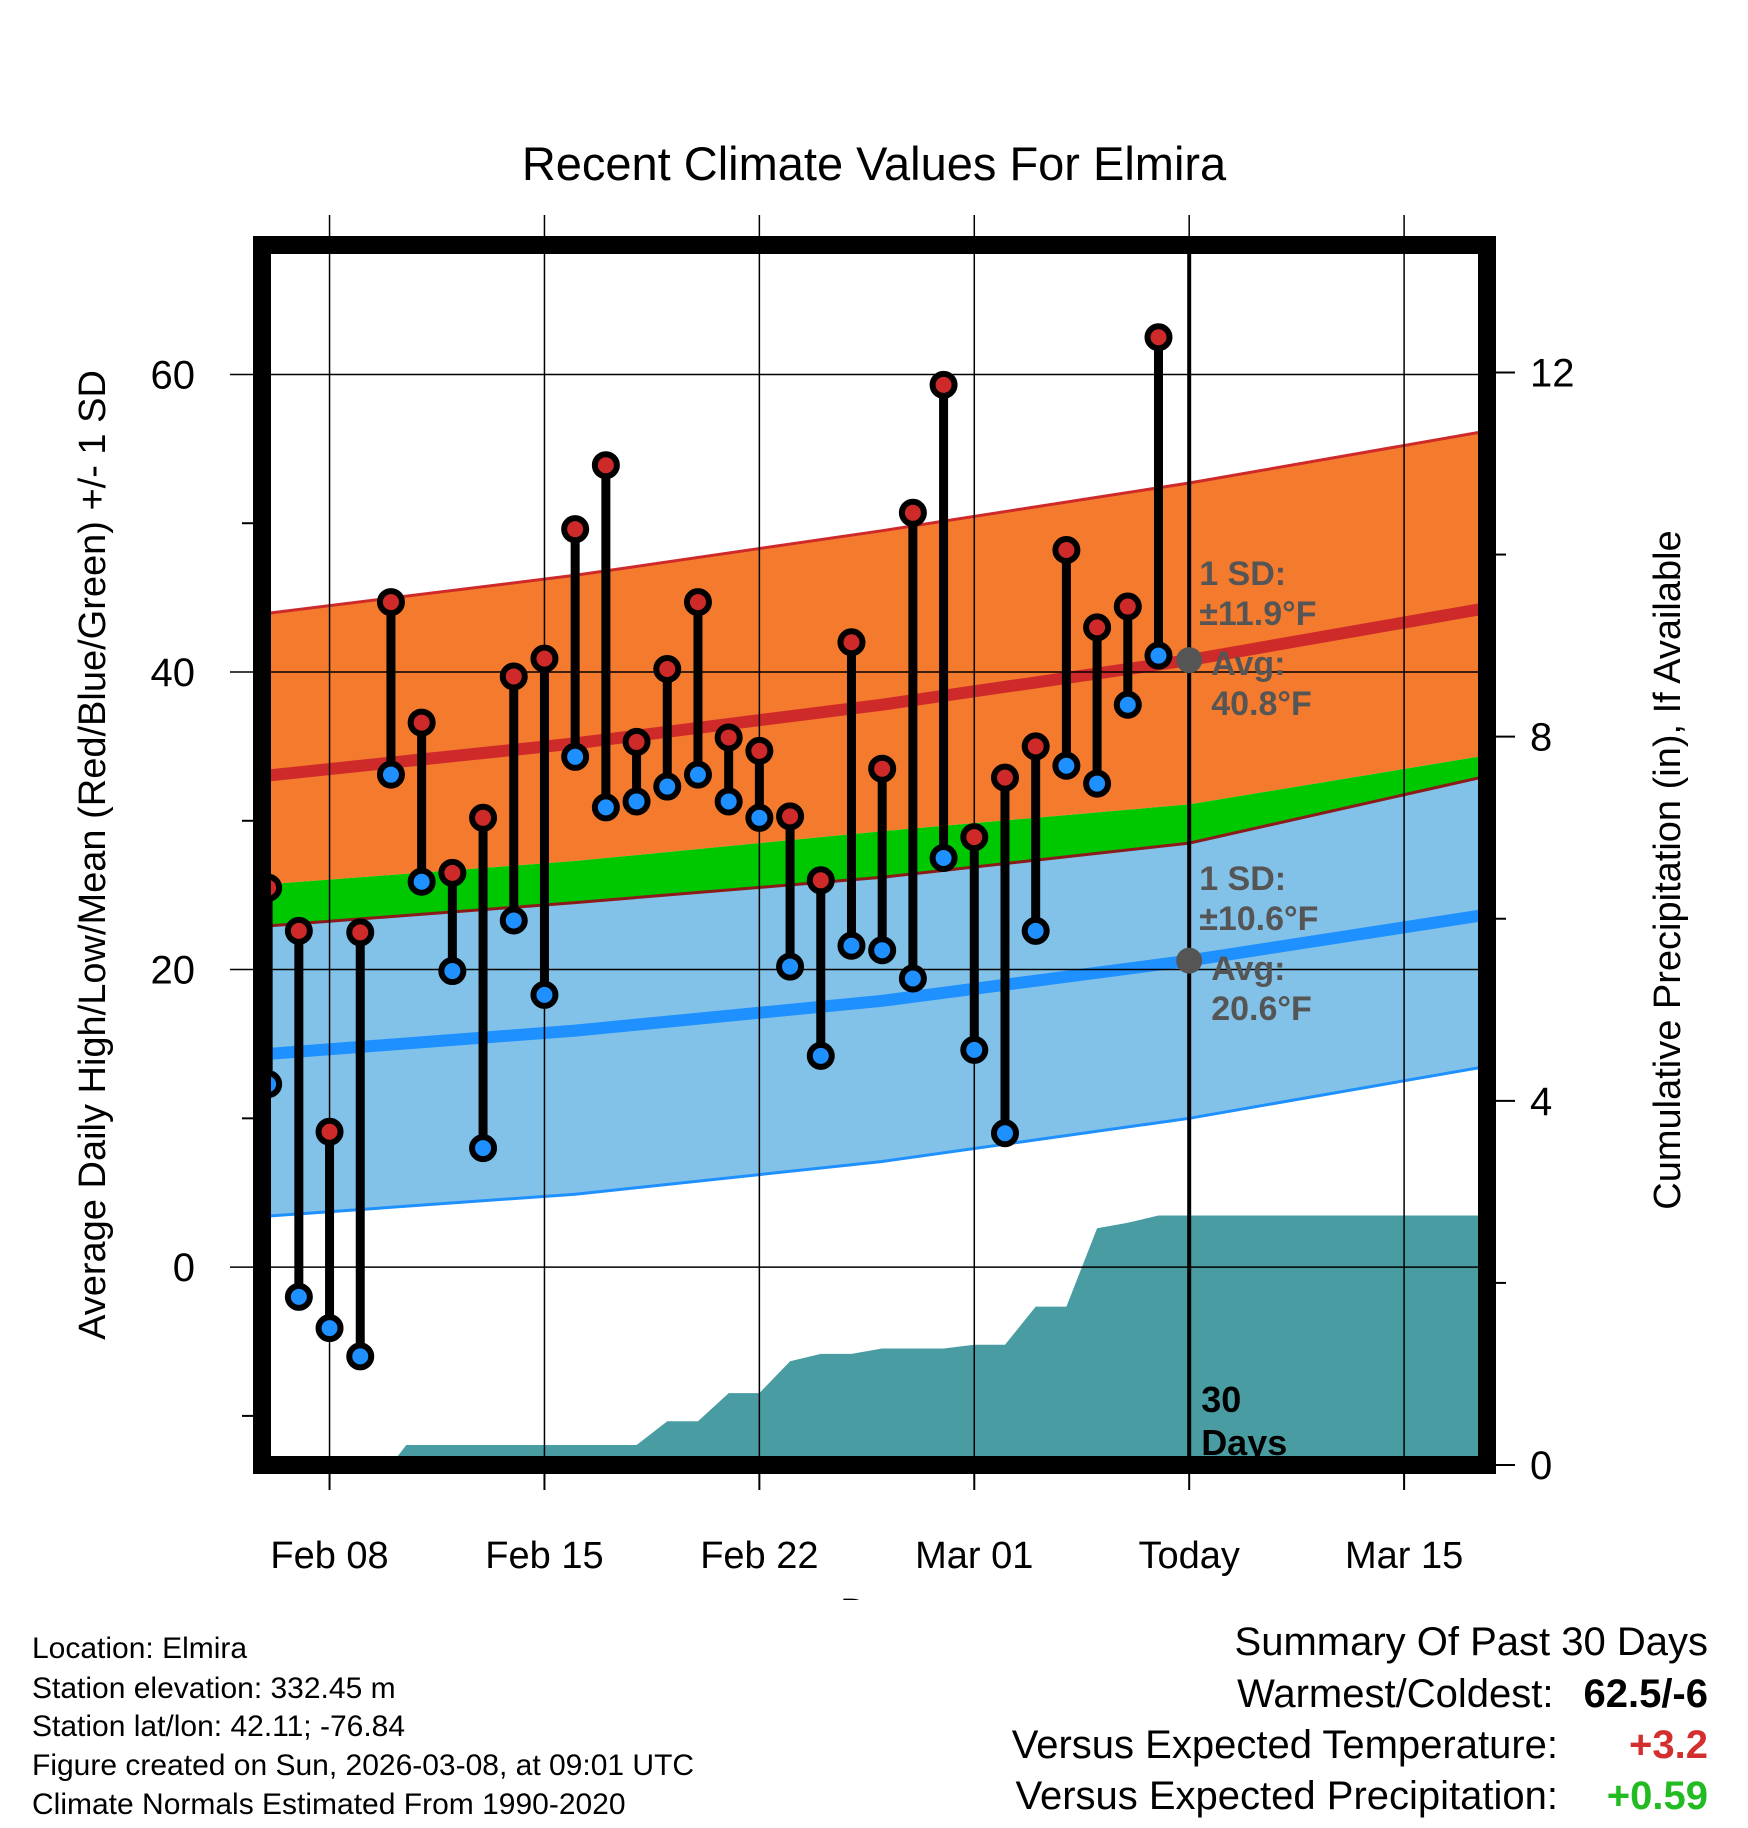 This screenshot has height=1828, width=1748. Describe the element at coordinates (874, 692) in the screenshot. I see `high-avg-line` at that location.